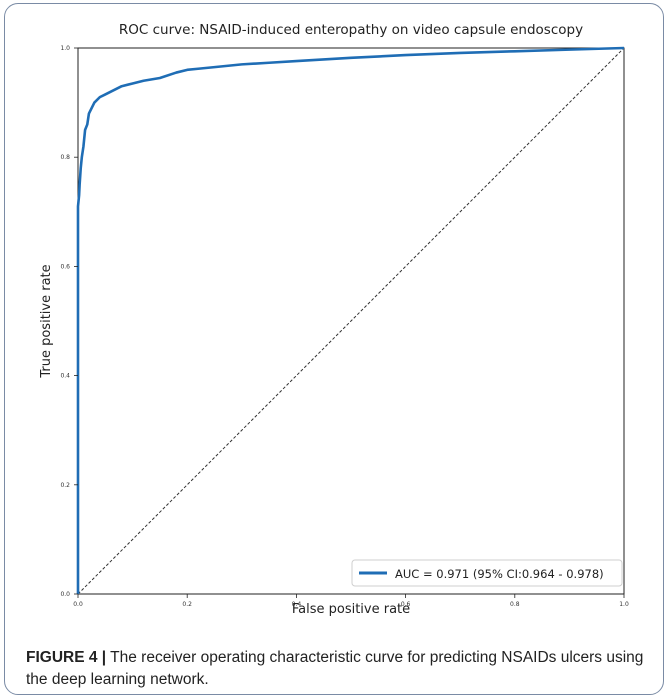  What do you see at coordinates (624, 604) in the screenshot?
I see `x-tick-label: 1.0` at bounding box center [624, 604].